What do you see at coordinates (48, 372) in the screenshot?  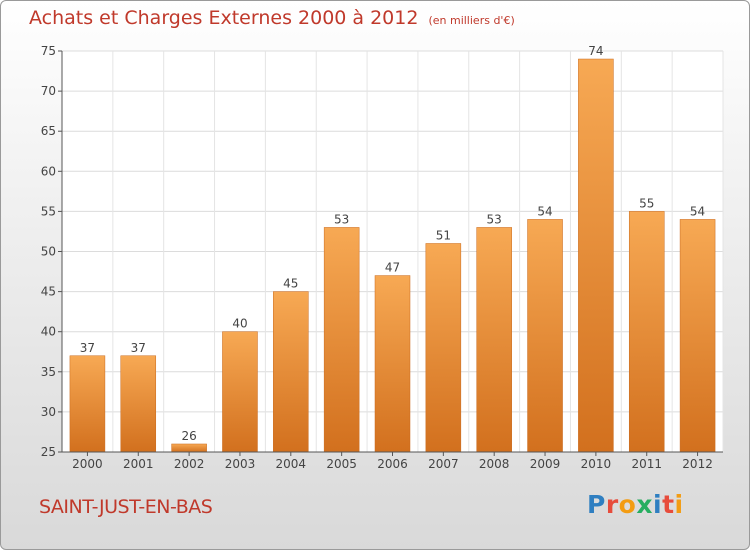 I see `y-tick-label: 35` at bounding box center [48, 372].